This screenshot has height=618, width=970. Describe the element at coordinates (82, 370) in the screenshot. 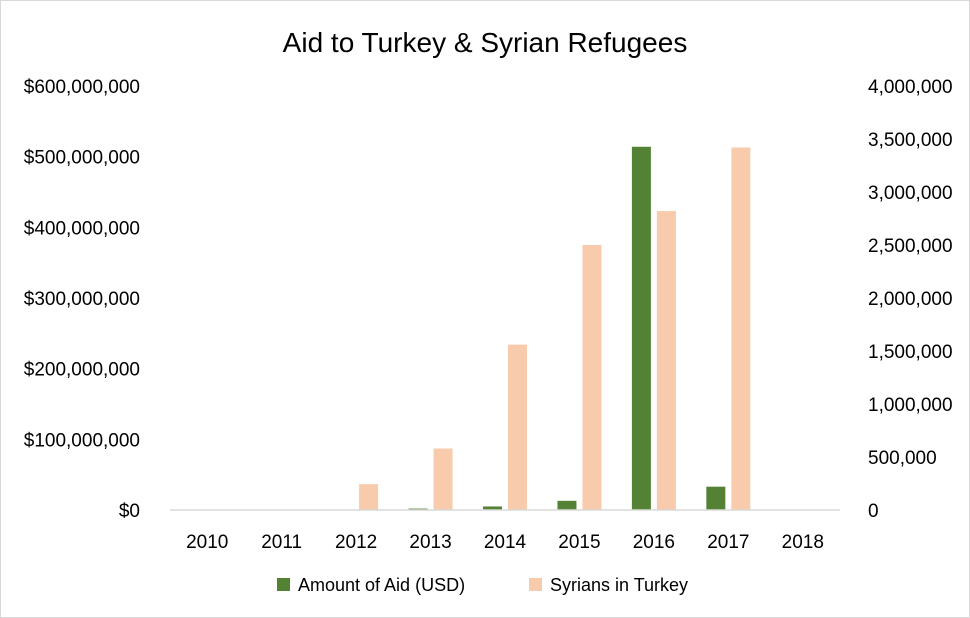

I see `y-left-tick-label: $200,000,000` at that location.